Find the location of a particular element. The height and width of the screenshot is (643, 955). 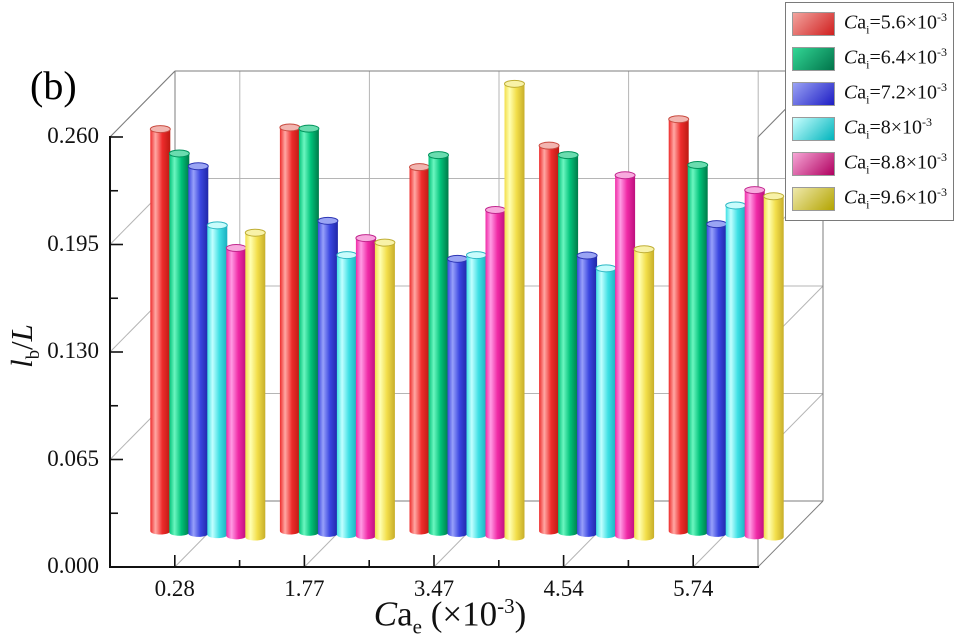

legend-entry: Cai=6.4×10-3 is located at coordinates (869, 59).